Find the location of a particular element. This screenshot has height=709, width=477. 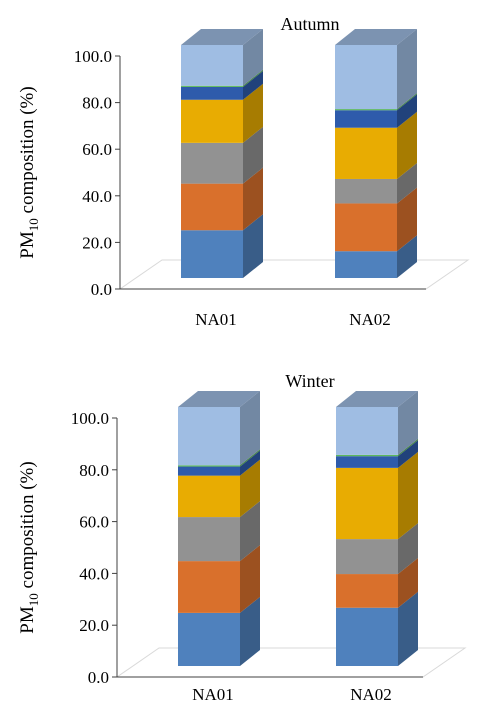

chart-title: Autumn is located at coordinates (309, 24).